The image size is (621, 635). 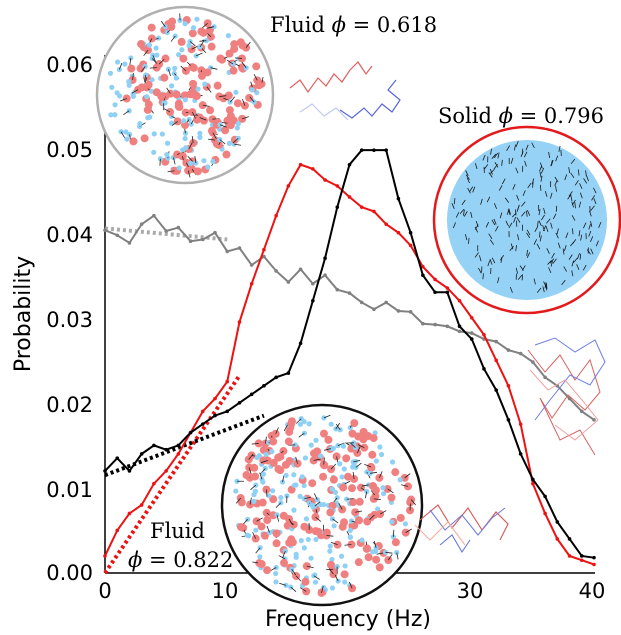 What do you see at coordinates (506, 116) in the screenshot?
I see `phi-symbol: ϕ` at bounding box center [506, 116].